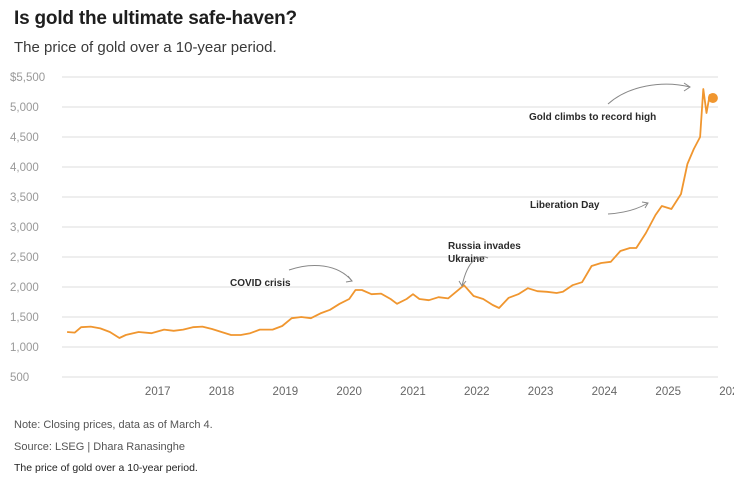  Describe the element at coordinates (592, 117) in the screenshot. I see `annotation-record-text: Gold climbs to record high` at that location.